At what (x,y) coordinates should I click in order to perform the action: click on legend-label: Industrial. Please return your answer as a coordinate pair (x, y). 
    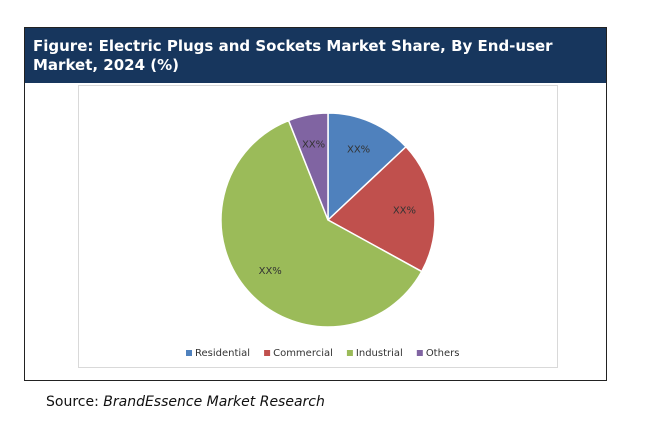
    Looking at the image, I should click on (379, 353).